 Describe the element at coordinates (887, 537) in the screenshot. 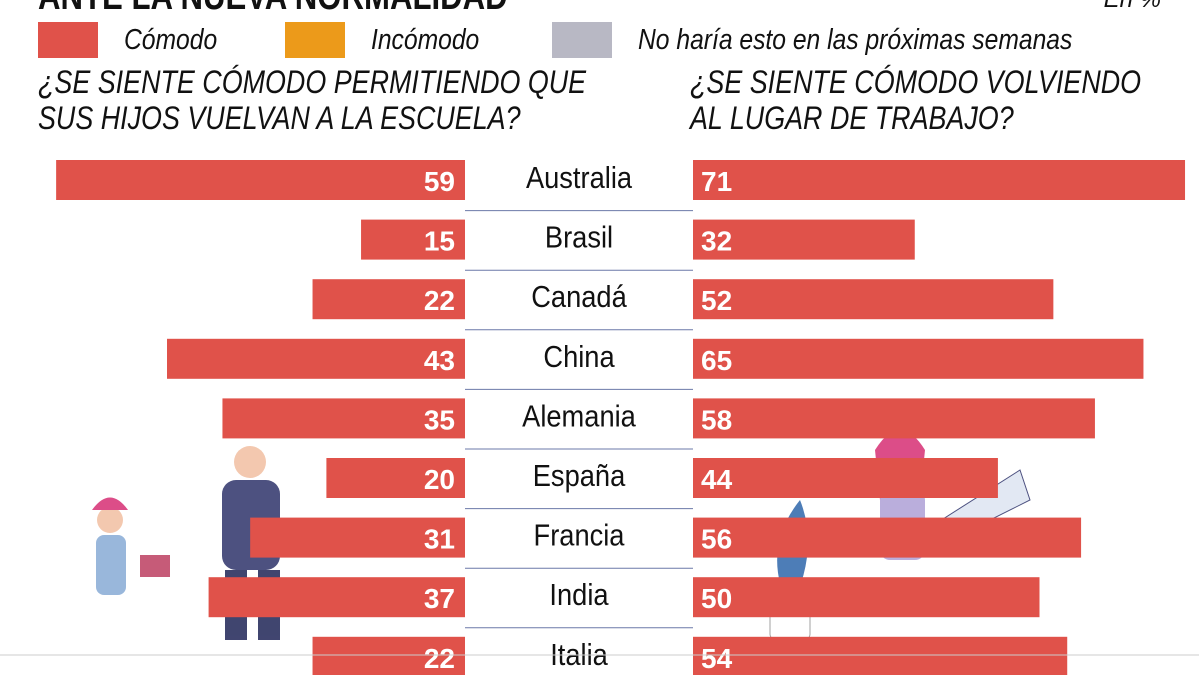

I see `bar-right-francia` at that location.